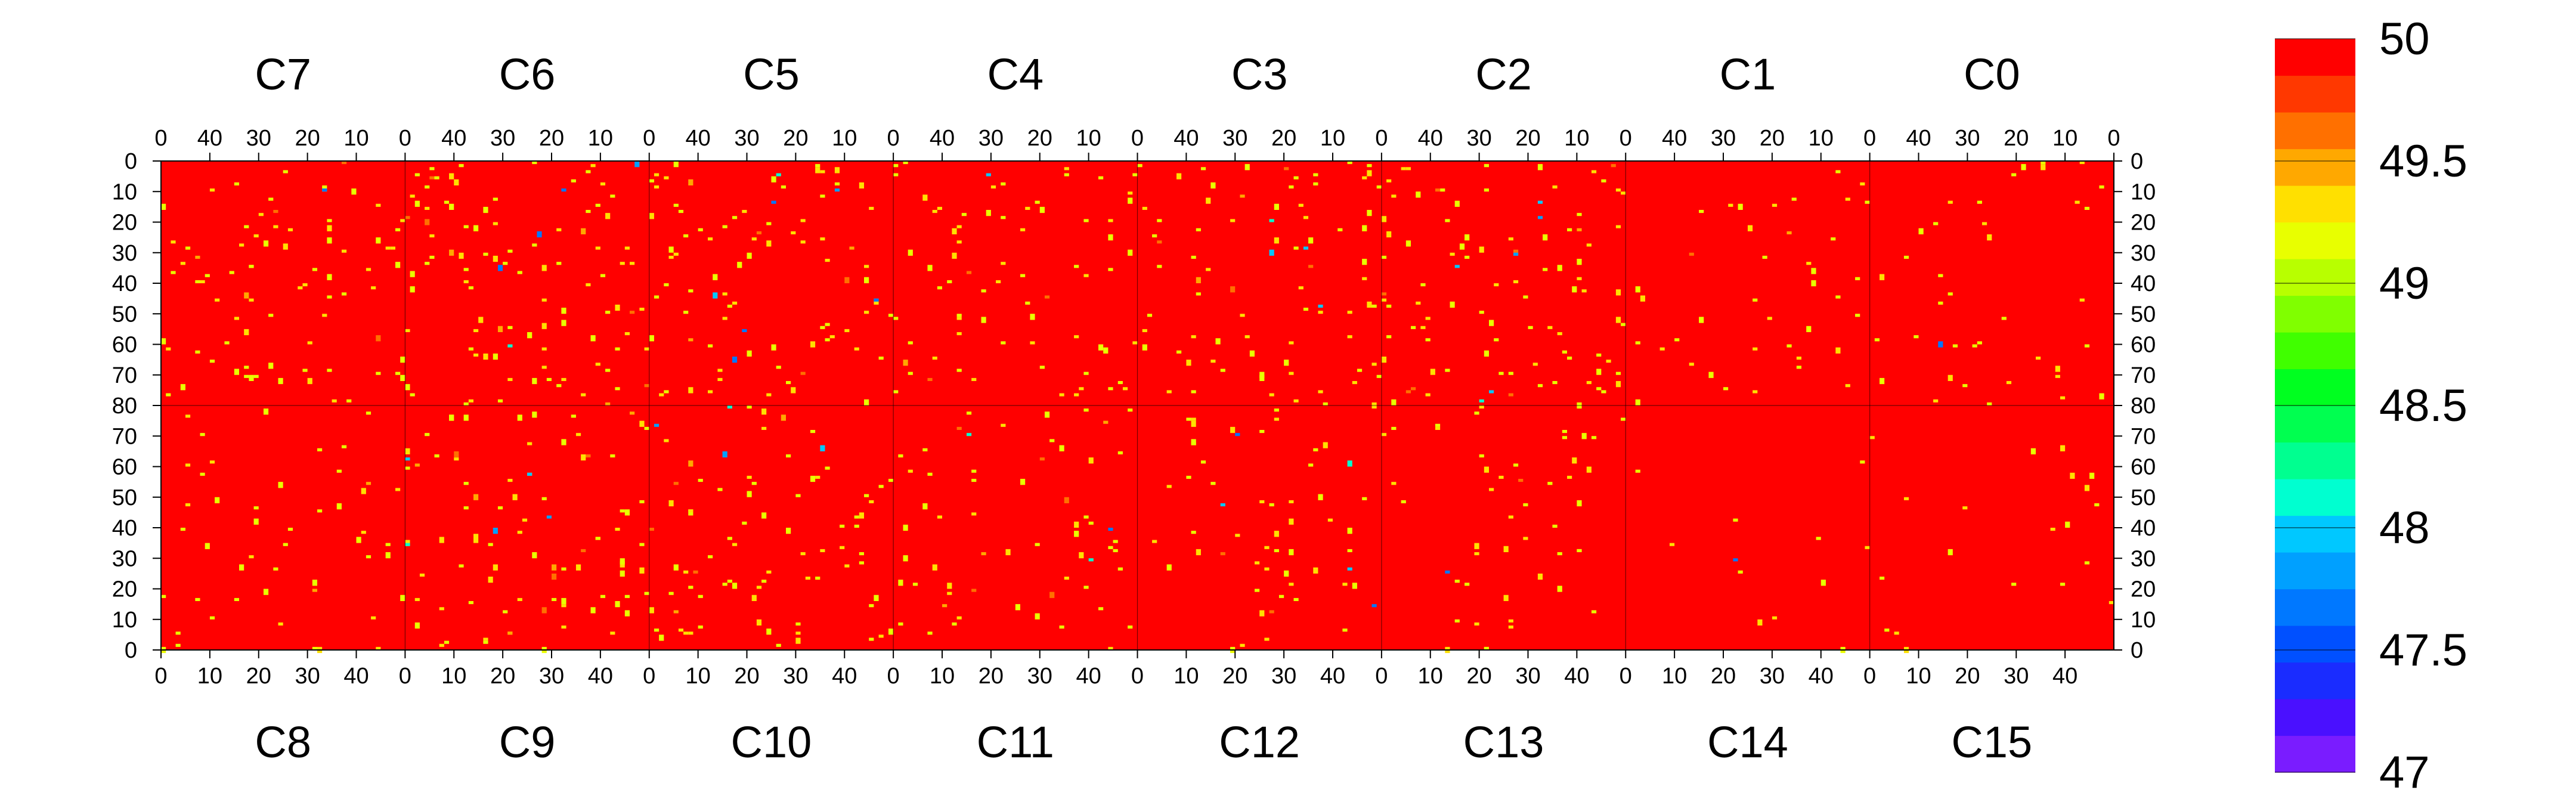  What do you see at coordinates (1968, 677) in the screenshot?
I see `bottom-x-tick-label: 20` at bounding box center [1968, 677].